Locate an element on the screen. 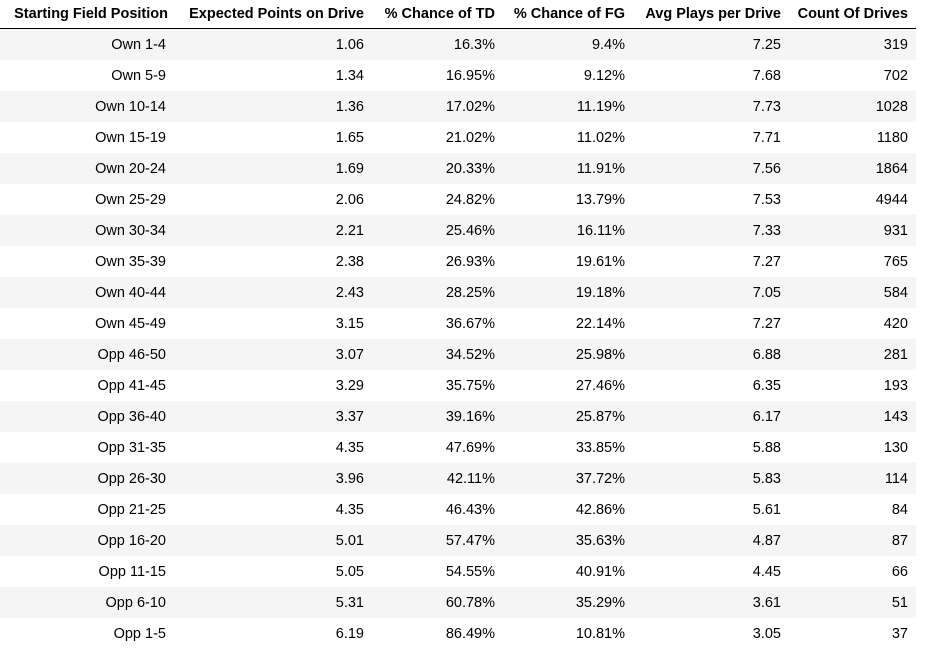 The image size is (936, 651). table-row: Own 5-9 1.34 16.95% 9.12% 7.68 702 is located at coordinates (458, 75).